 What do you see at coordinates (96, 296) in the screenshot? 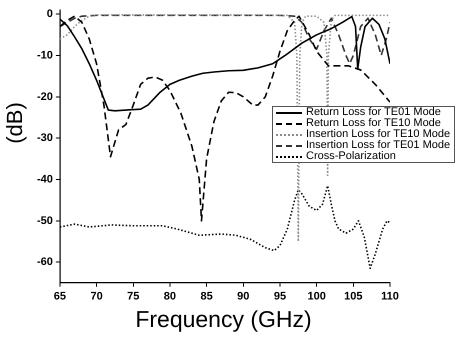
I see `x-tick-label: 70` at bounding box center [96, 296].